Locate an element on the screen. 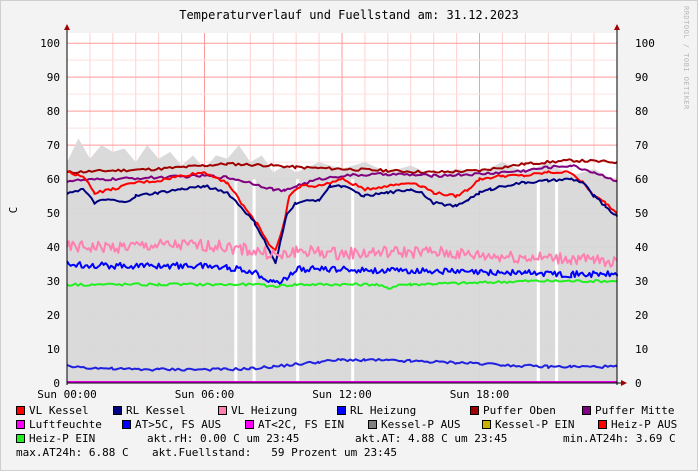  rrdtool-credit: RRDTOOL / TOBI OETIKER is located at coordinates (686, 58).